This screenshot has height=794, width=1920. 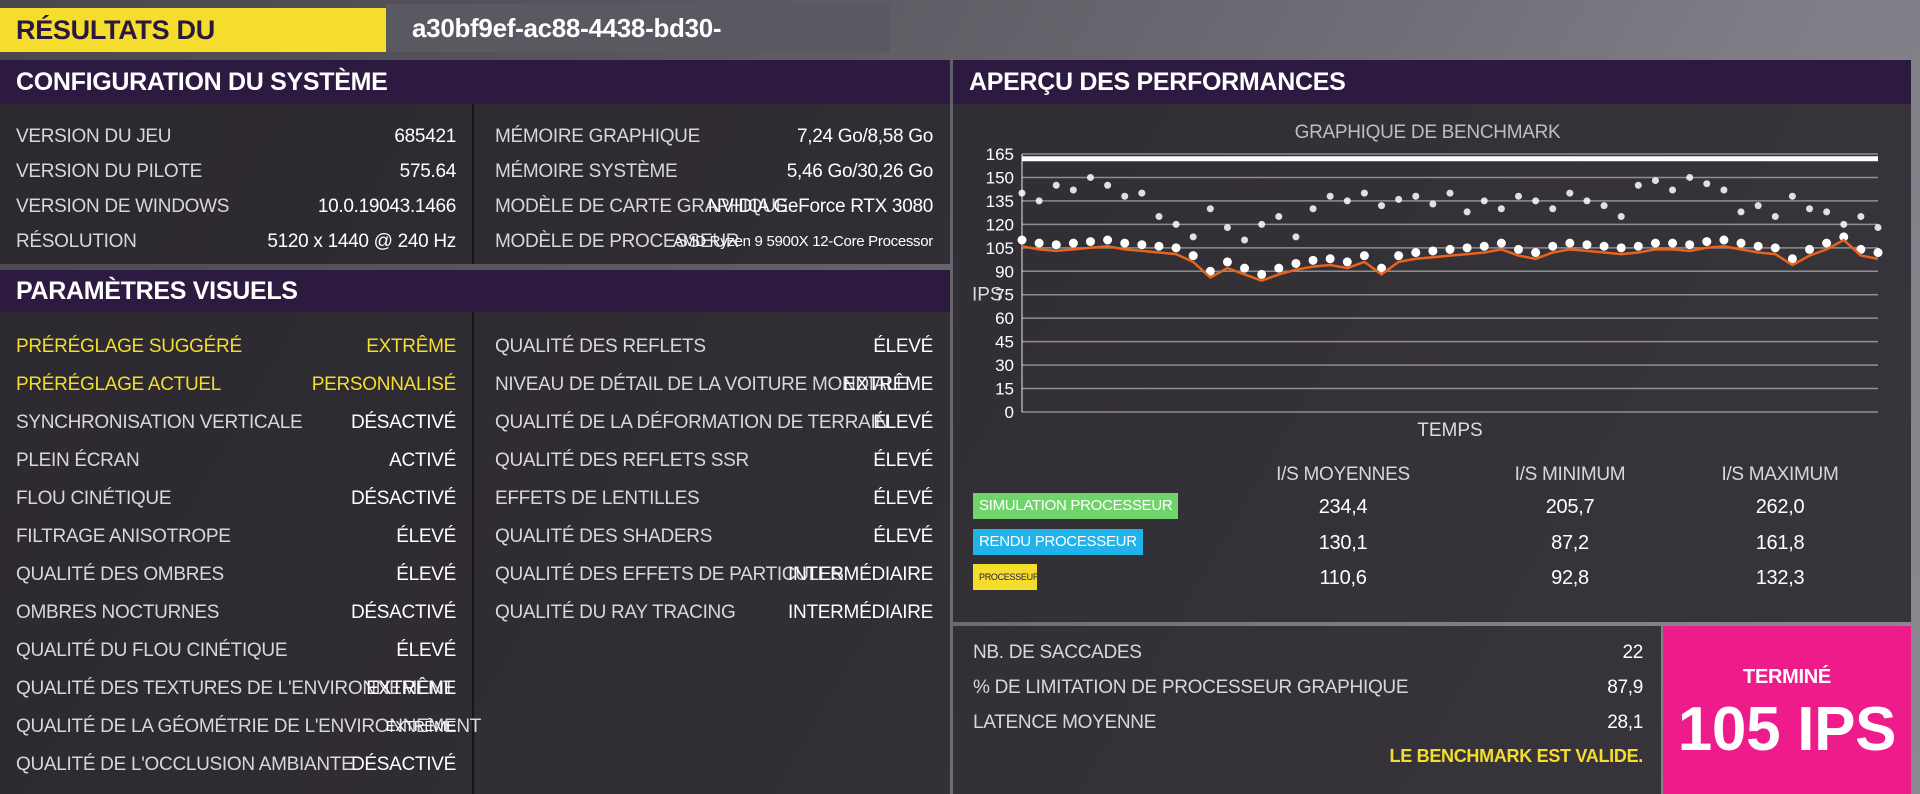 I want to click on result-label: TERMINÉ, so click(x=1787, y=677).